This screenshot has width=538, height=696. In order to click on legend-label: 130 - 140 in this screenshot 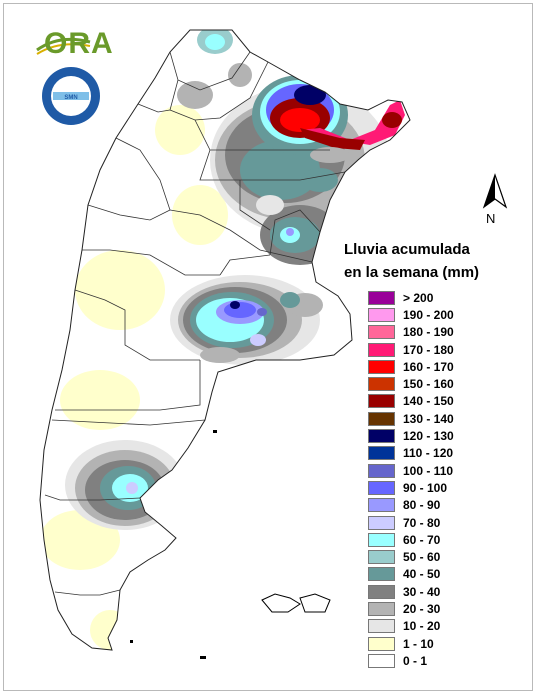, I will do `click(428, 418)`.